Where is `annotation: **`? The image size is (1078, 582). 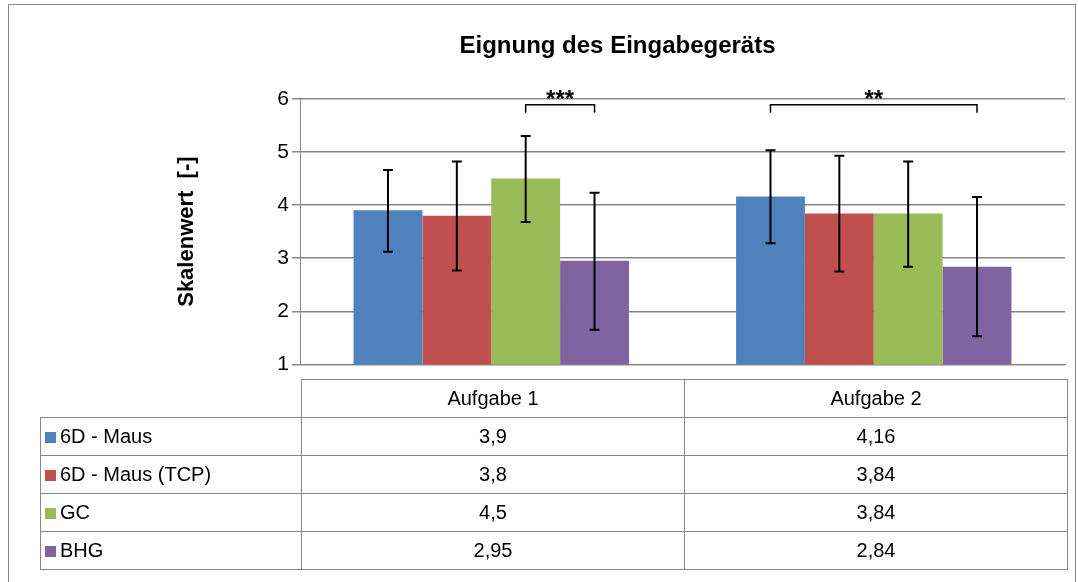
annotation: ** is located at coordinates (874, 99).